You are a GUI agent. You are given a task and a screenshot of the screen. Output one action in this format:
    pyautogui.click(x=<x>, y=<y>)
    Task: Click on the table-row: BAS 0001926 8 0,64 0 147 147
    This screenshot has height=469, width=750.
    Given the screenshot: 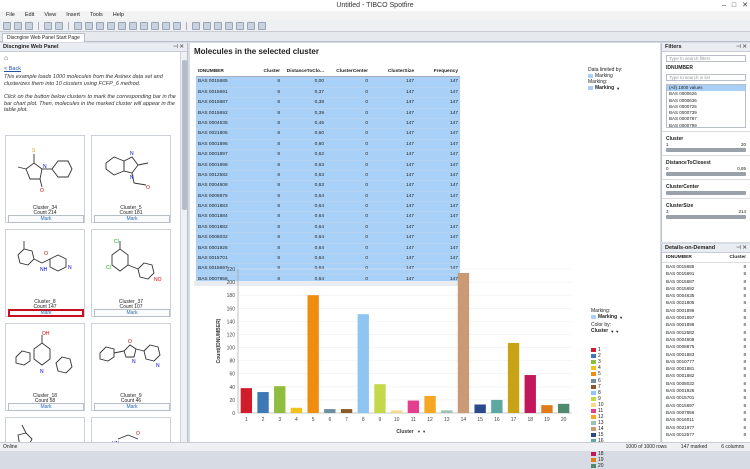 What is the action you would take?
    pyautogui.click(x=328, y=249)
    